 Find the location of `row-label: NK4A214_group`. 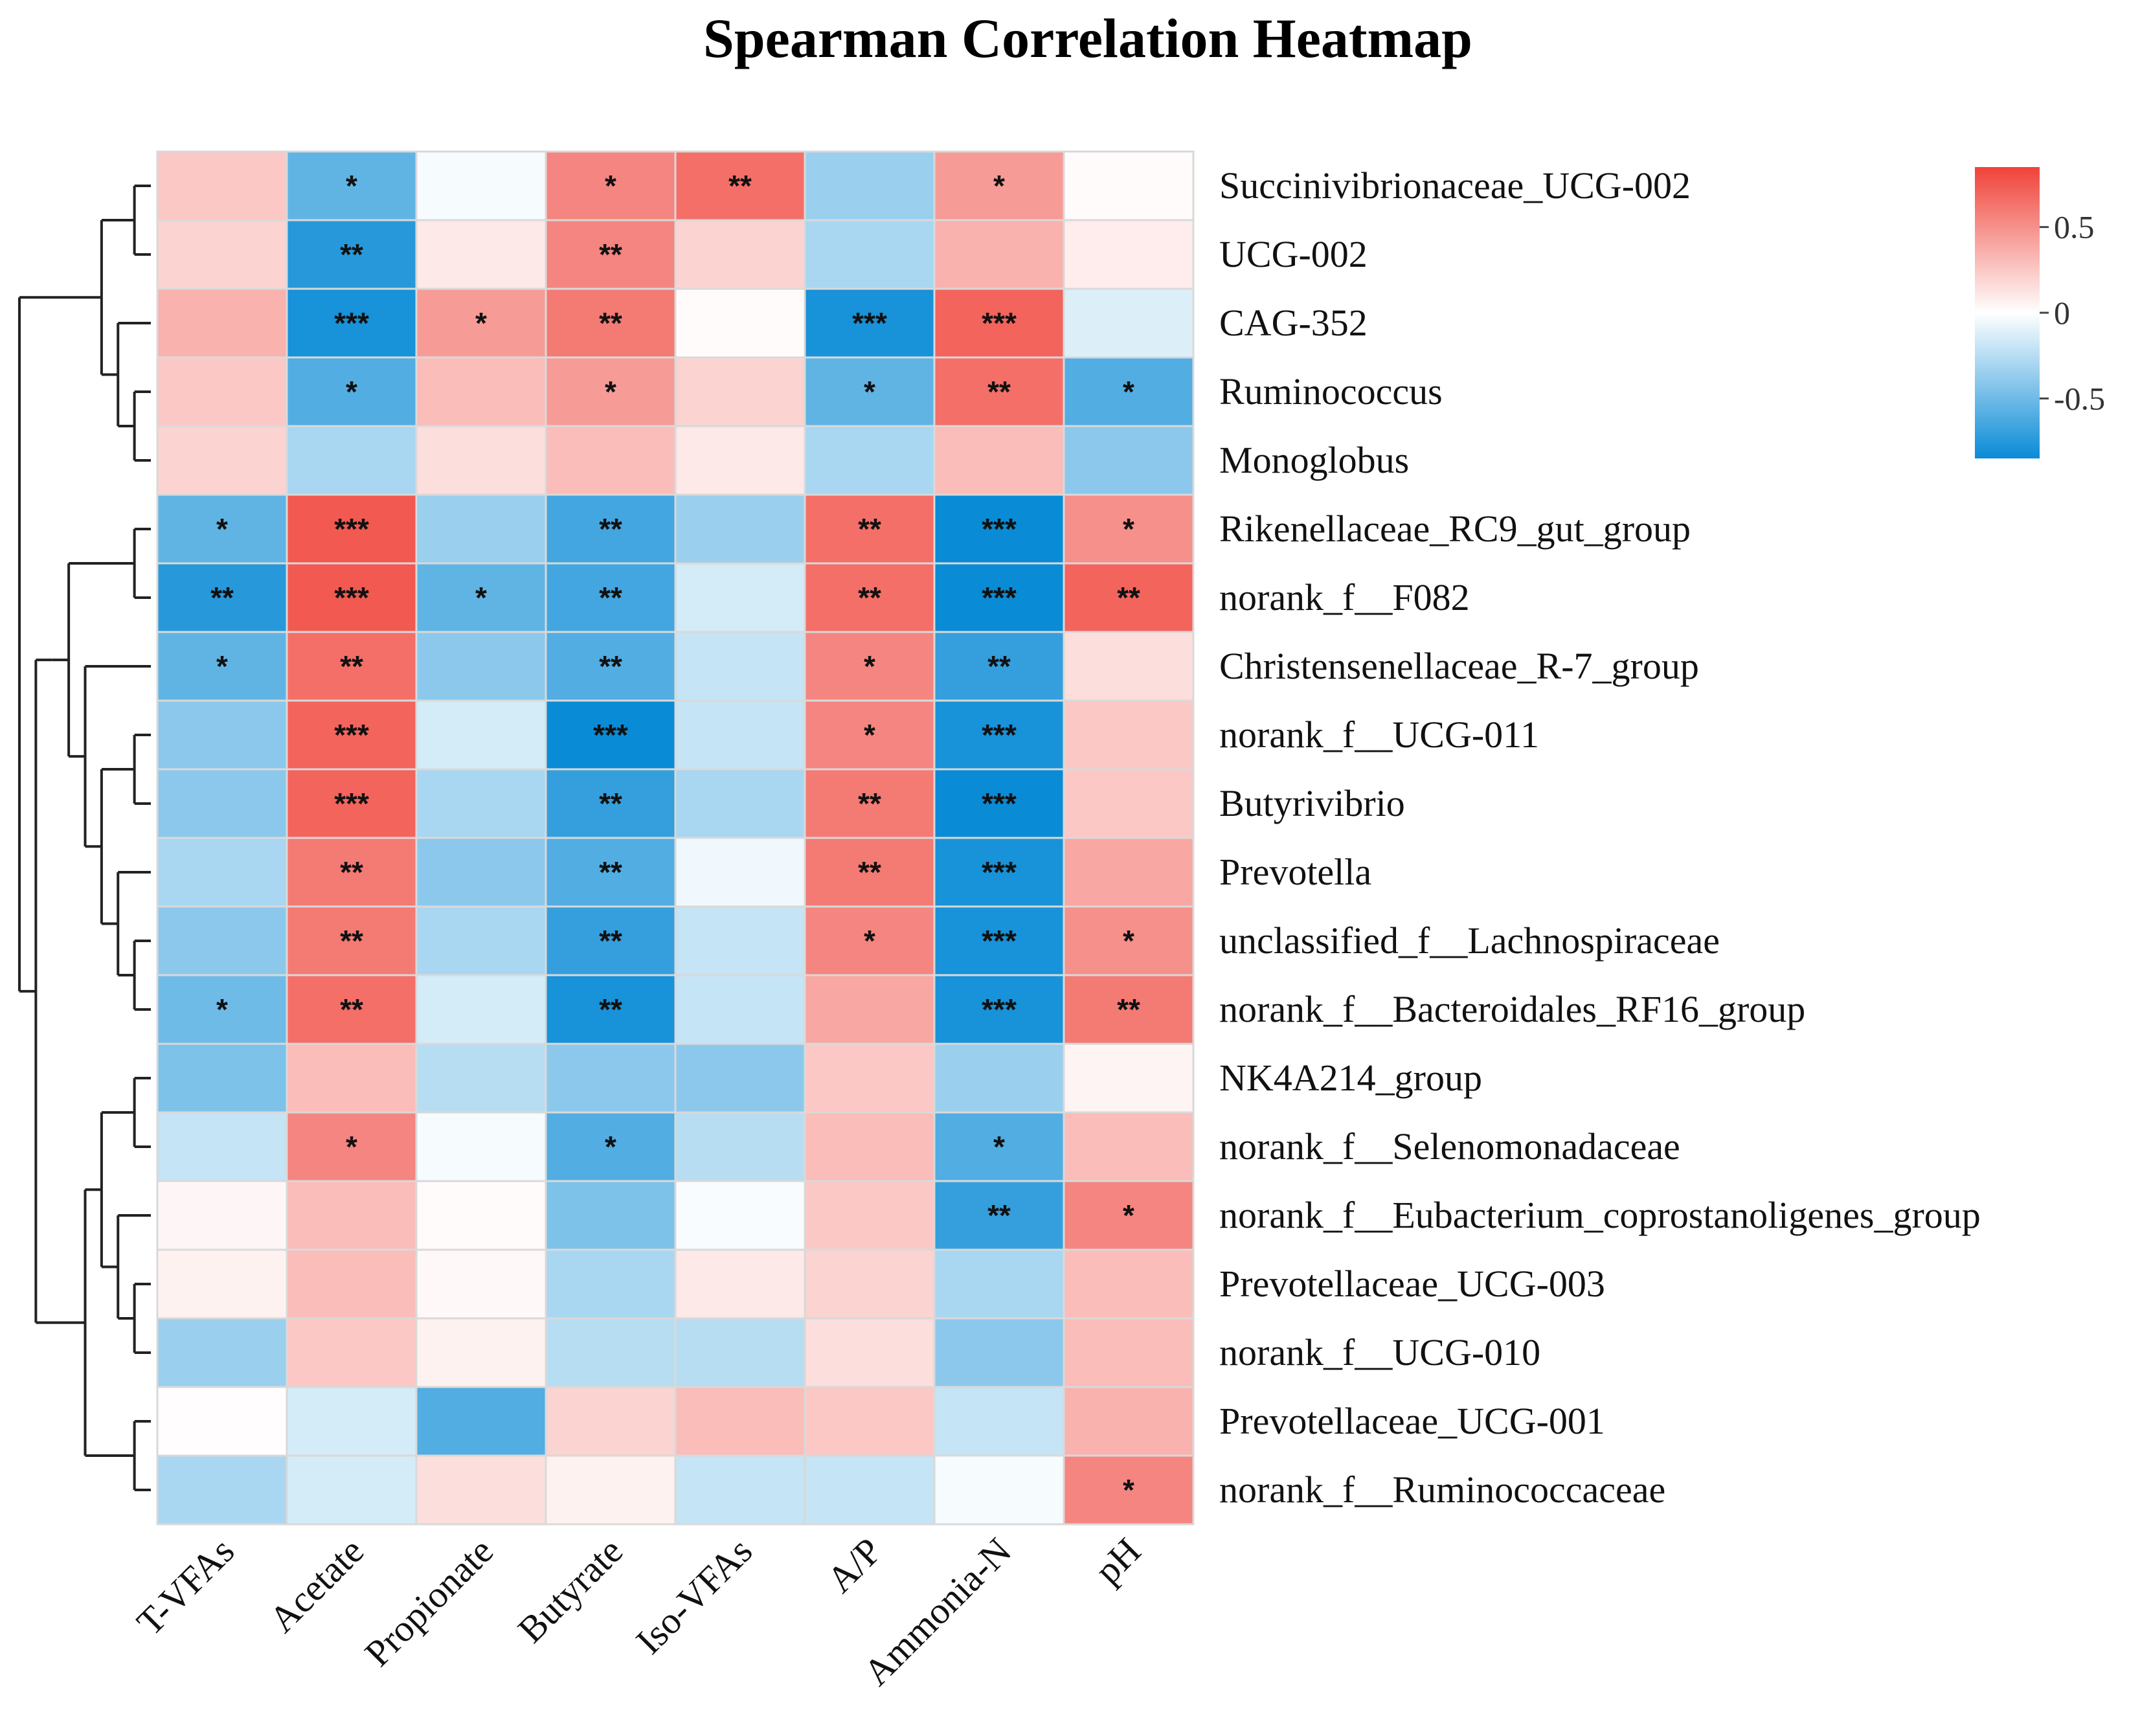

row-label: NK4A214_group is located at coordinates (1350, 1078).